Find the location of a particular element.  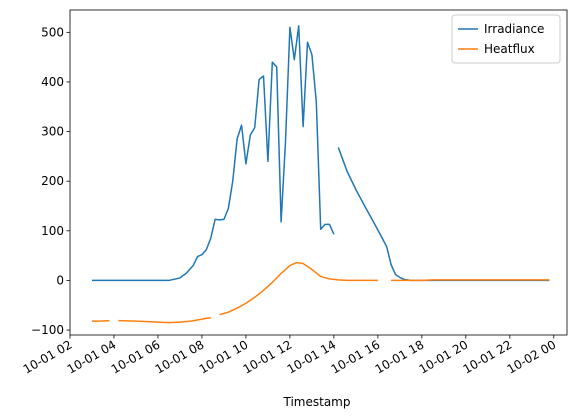

legend-label-heatflux: Heatflux is located at coordinates (509, 49).